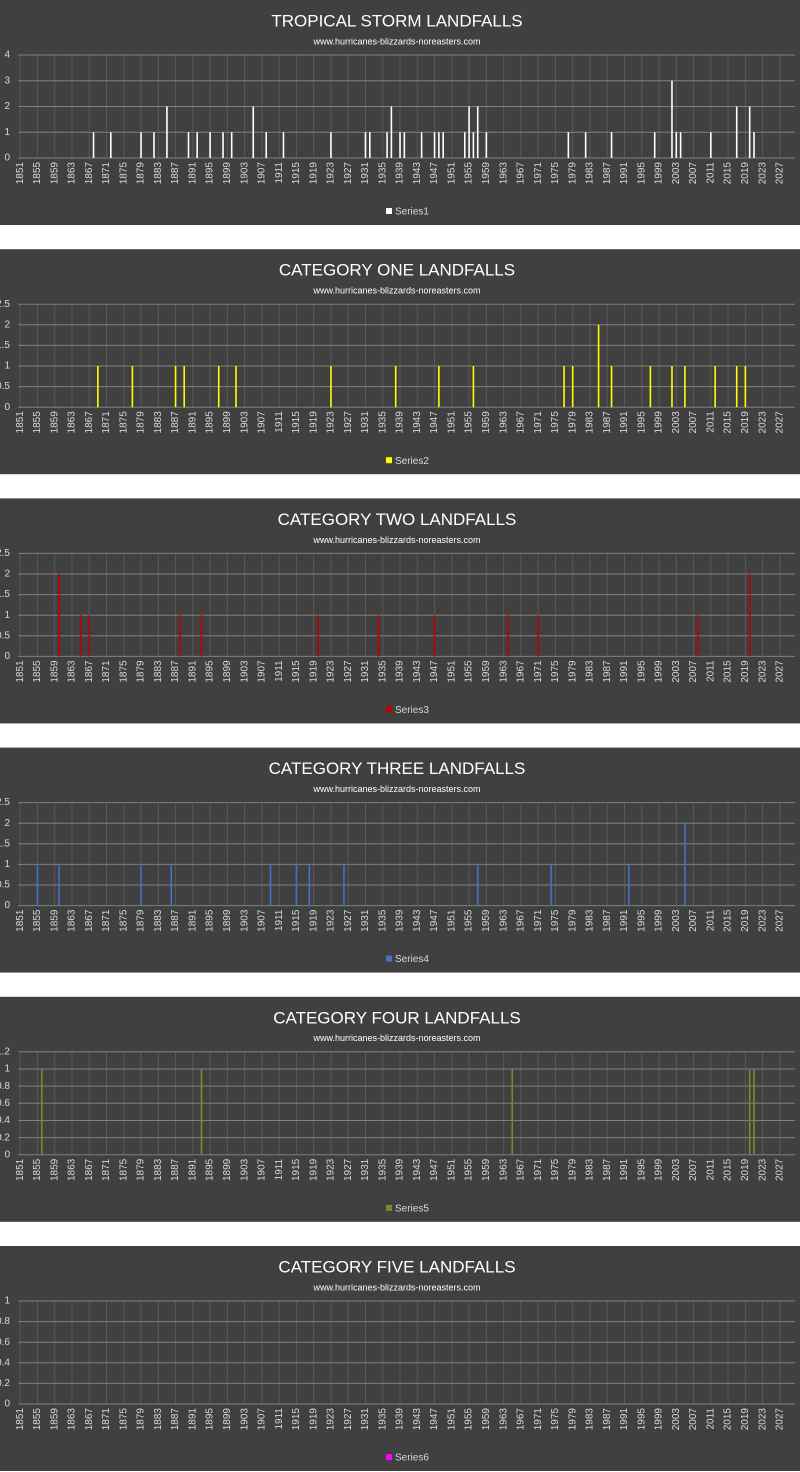 The width and height of the screenshot is (800, 1472). I want to click on x-tick-label: 1891, so click(192, 422).